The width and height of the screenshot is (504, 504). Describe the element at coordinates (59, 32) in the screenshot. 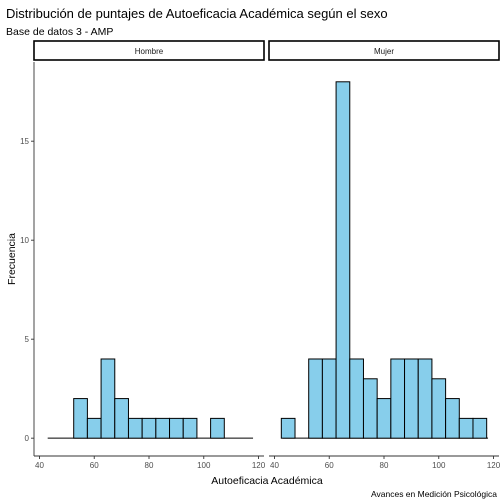

I see `chart-subtitle: Base de datos 3 - AMP` at that location.